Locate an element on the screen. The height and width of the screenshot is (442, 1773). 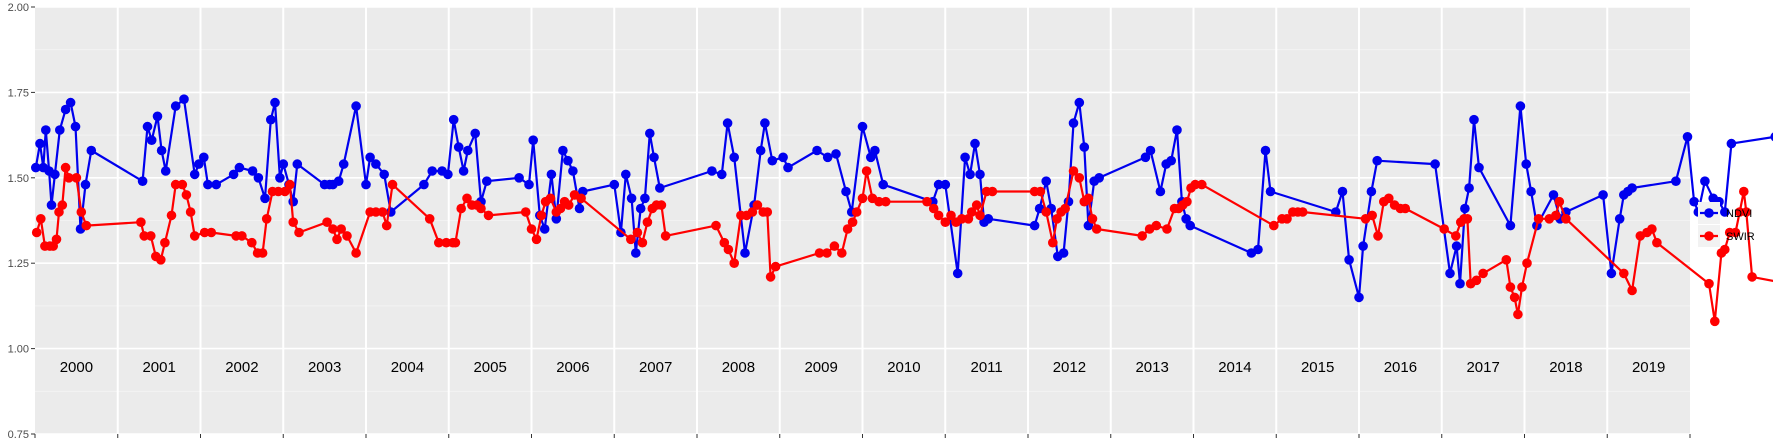
year-label-2015: 2015 is located at coordinates (1317, 367).